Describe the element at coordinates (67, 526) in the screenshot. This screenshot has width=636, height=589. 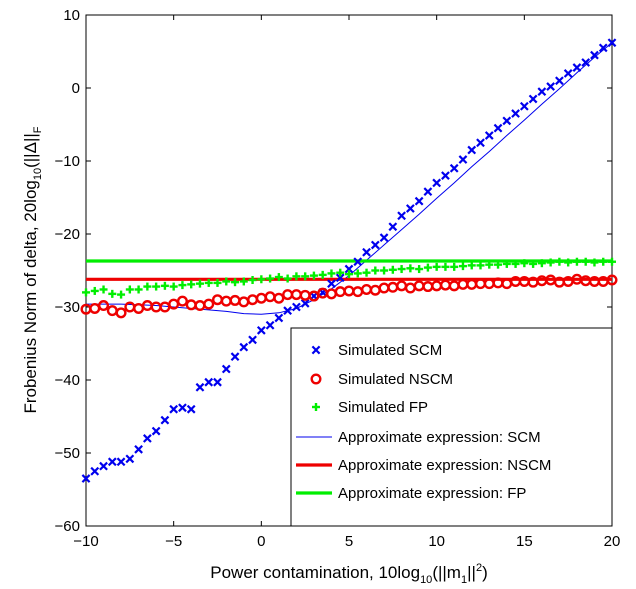
I see `y-tick-label: −60` at that location.